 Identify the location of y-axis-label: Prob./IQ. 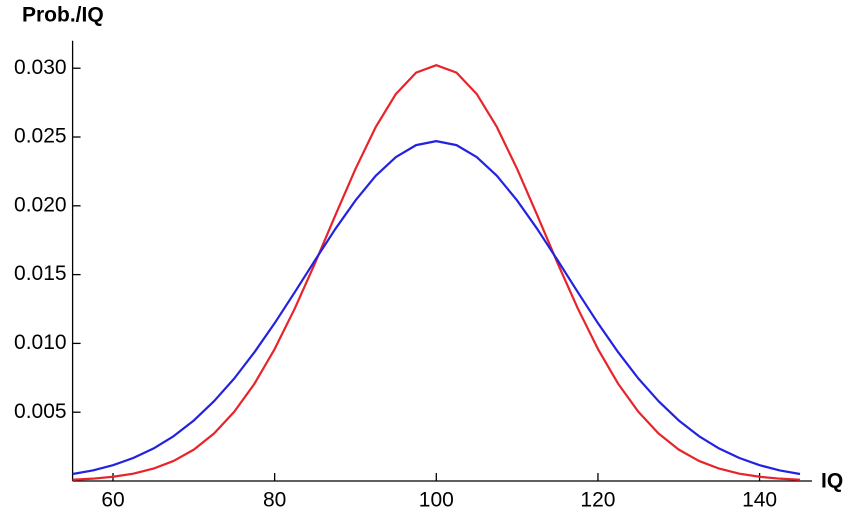
(63, 15).